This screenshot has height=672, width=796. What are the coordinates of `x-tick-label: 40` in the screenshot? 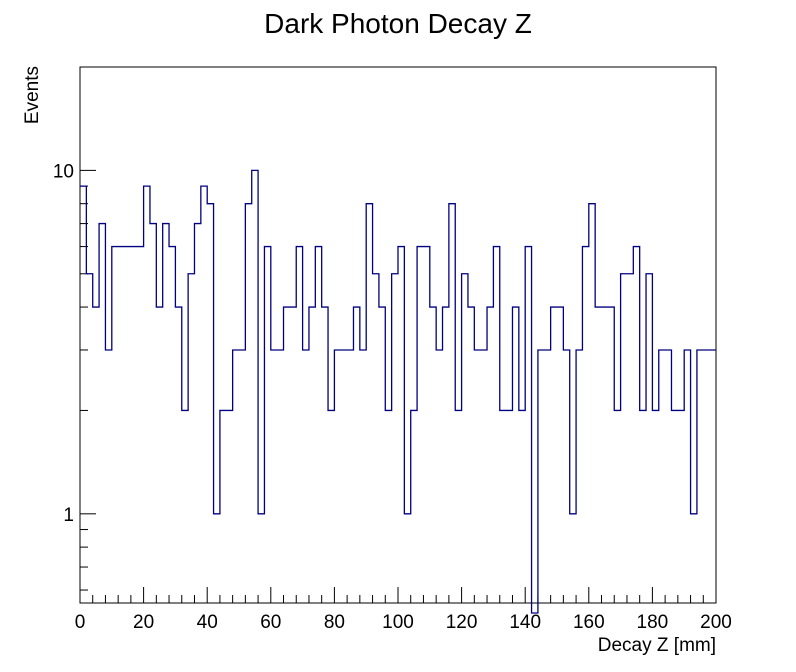 It's located at (207, 622).